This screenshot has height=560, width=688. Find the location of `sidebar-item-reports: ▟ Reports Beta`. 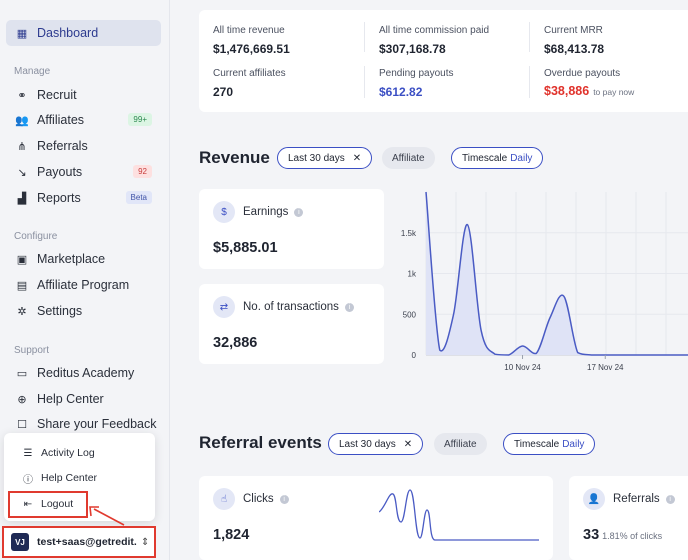

sidebar-item-reports: ▟ Reports Beta is located at coordinates (83, 198).